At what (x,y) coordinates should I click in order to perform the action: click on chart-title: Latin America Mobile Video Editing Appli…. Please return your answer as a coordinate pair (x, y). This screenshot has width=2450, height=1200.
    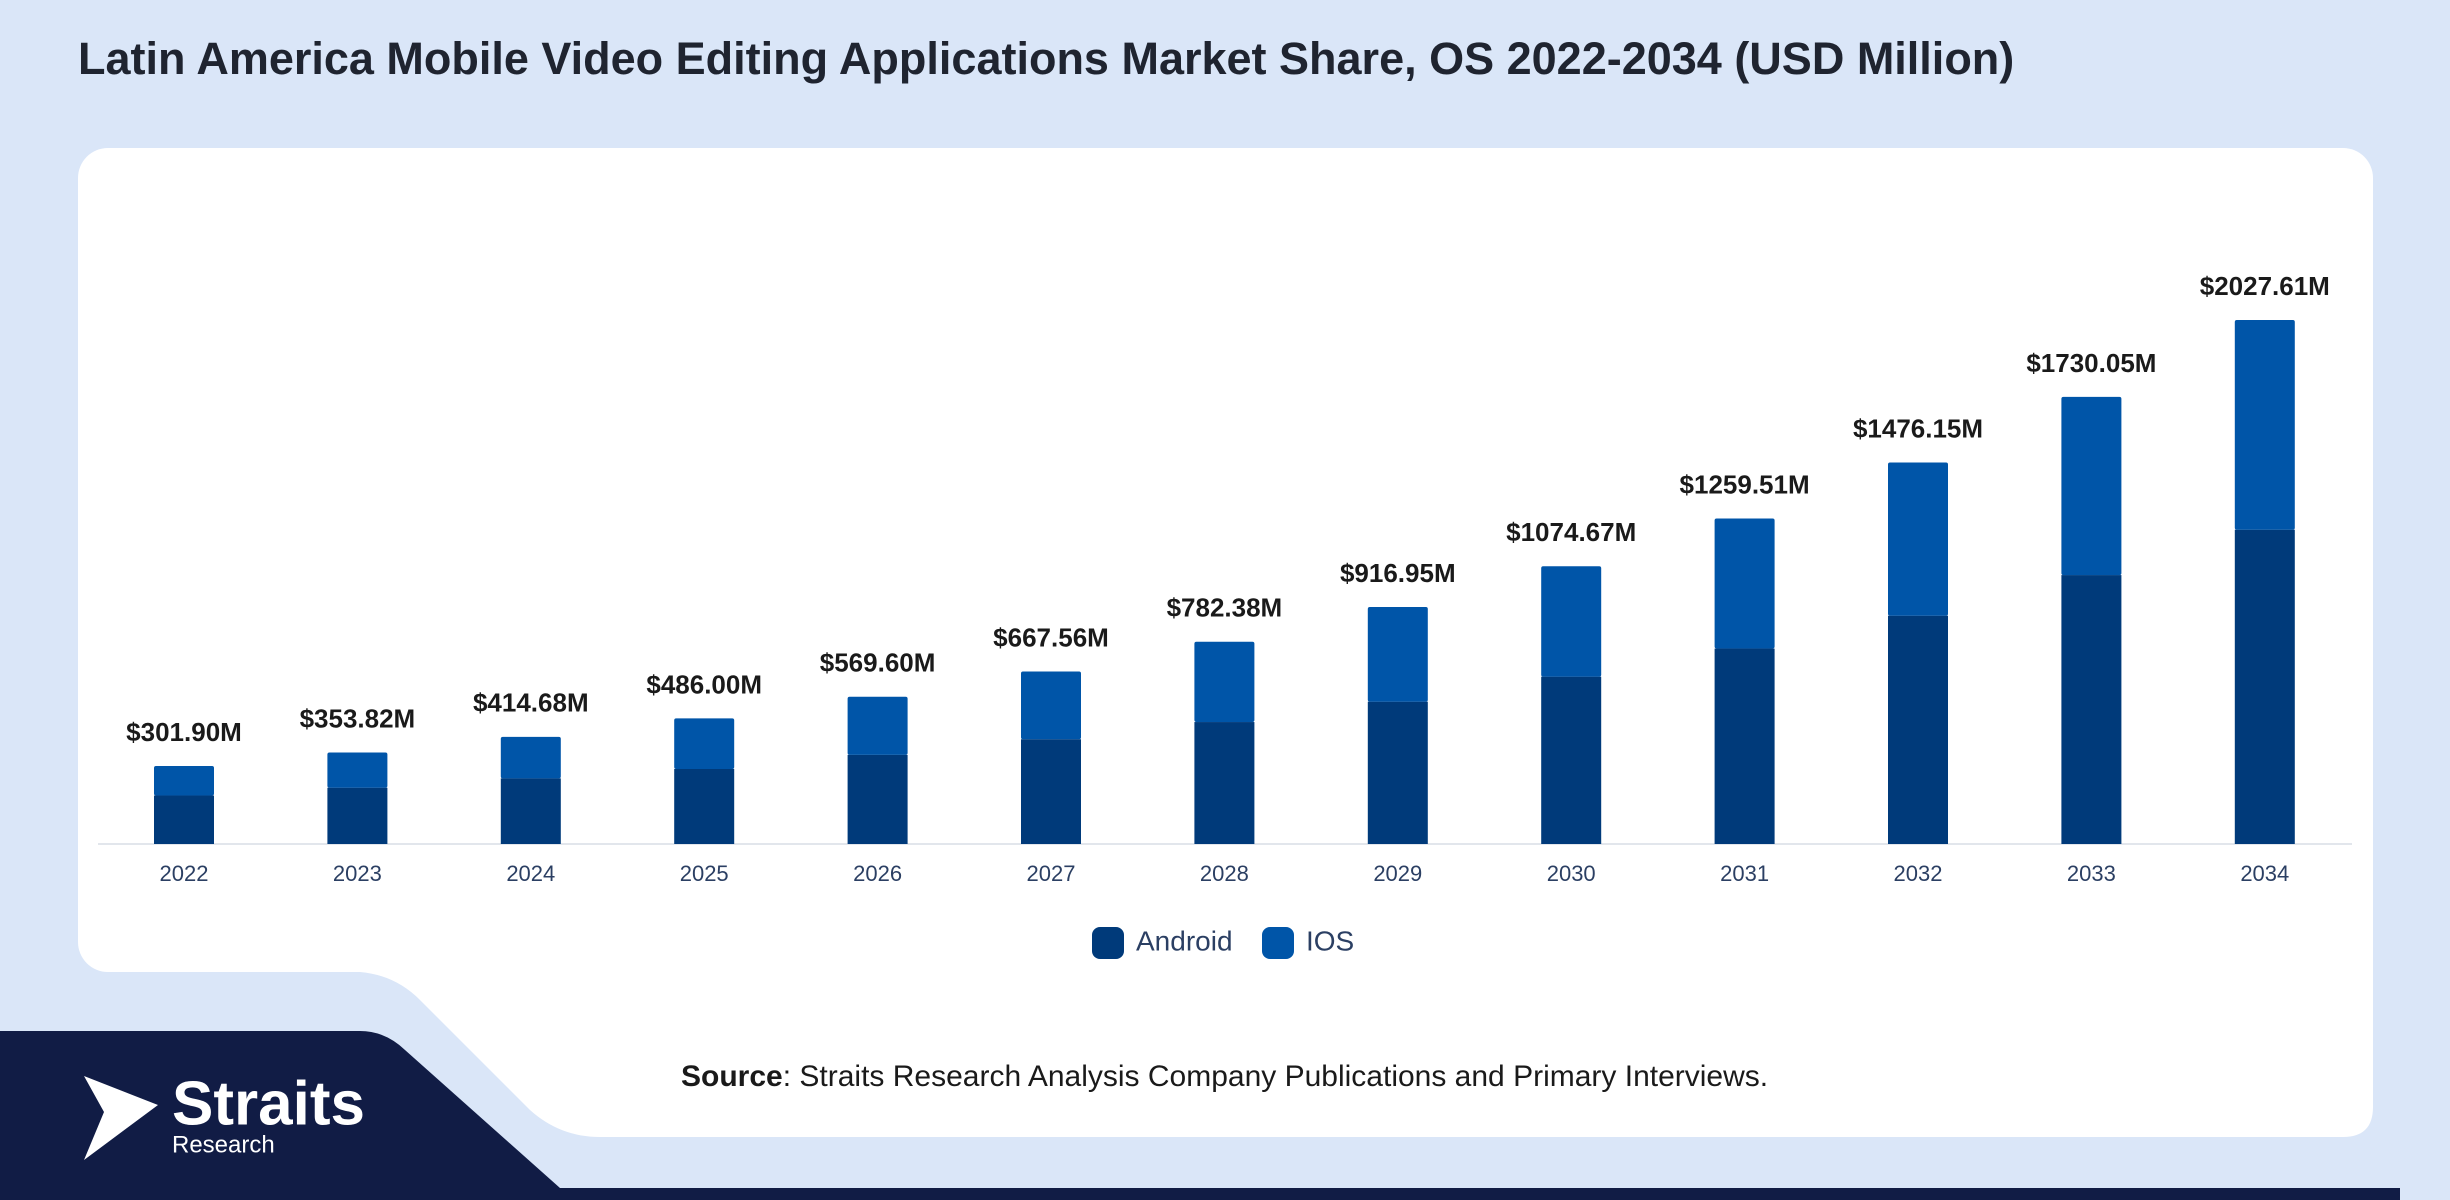
    Looking at the image, I should click on (1046, 58).